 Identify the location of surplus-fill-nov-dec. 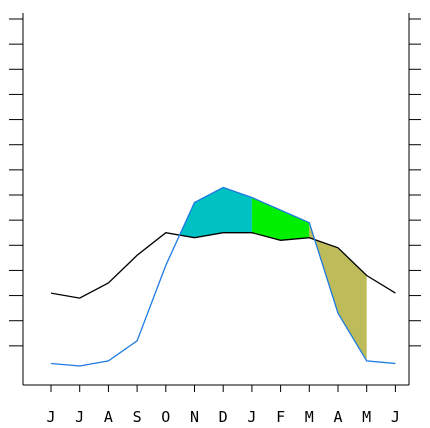
(215, 212).